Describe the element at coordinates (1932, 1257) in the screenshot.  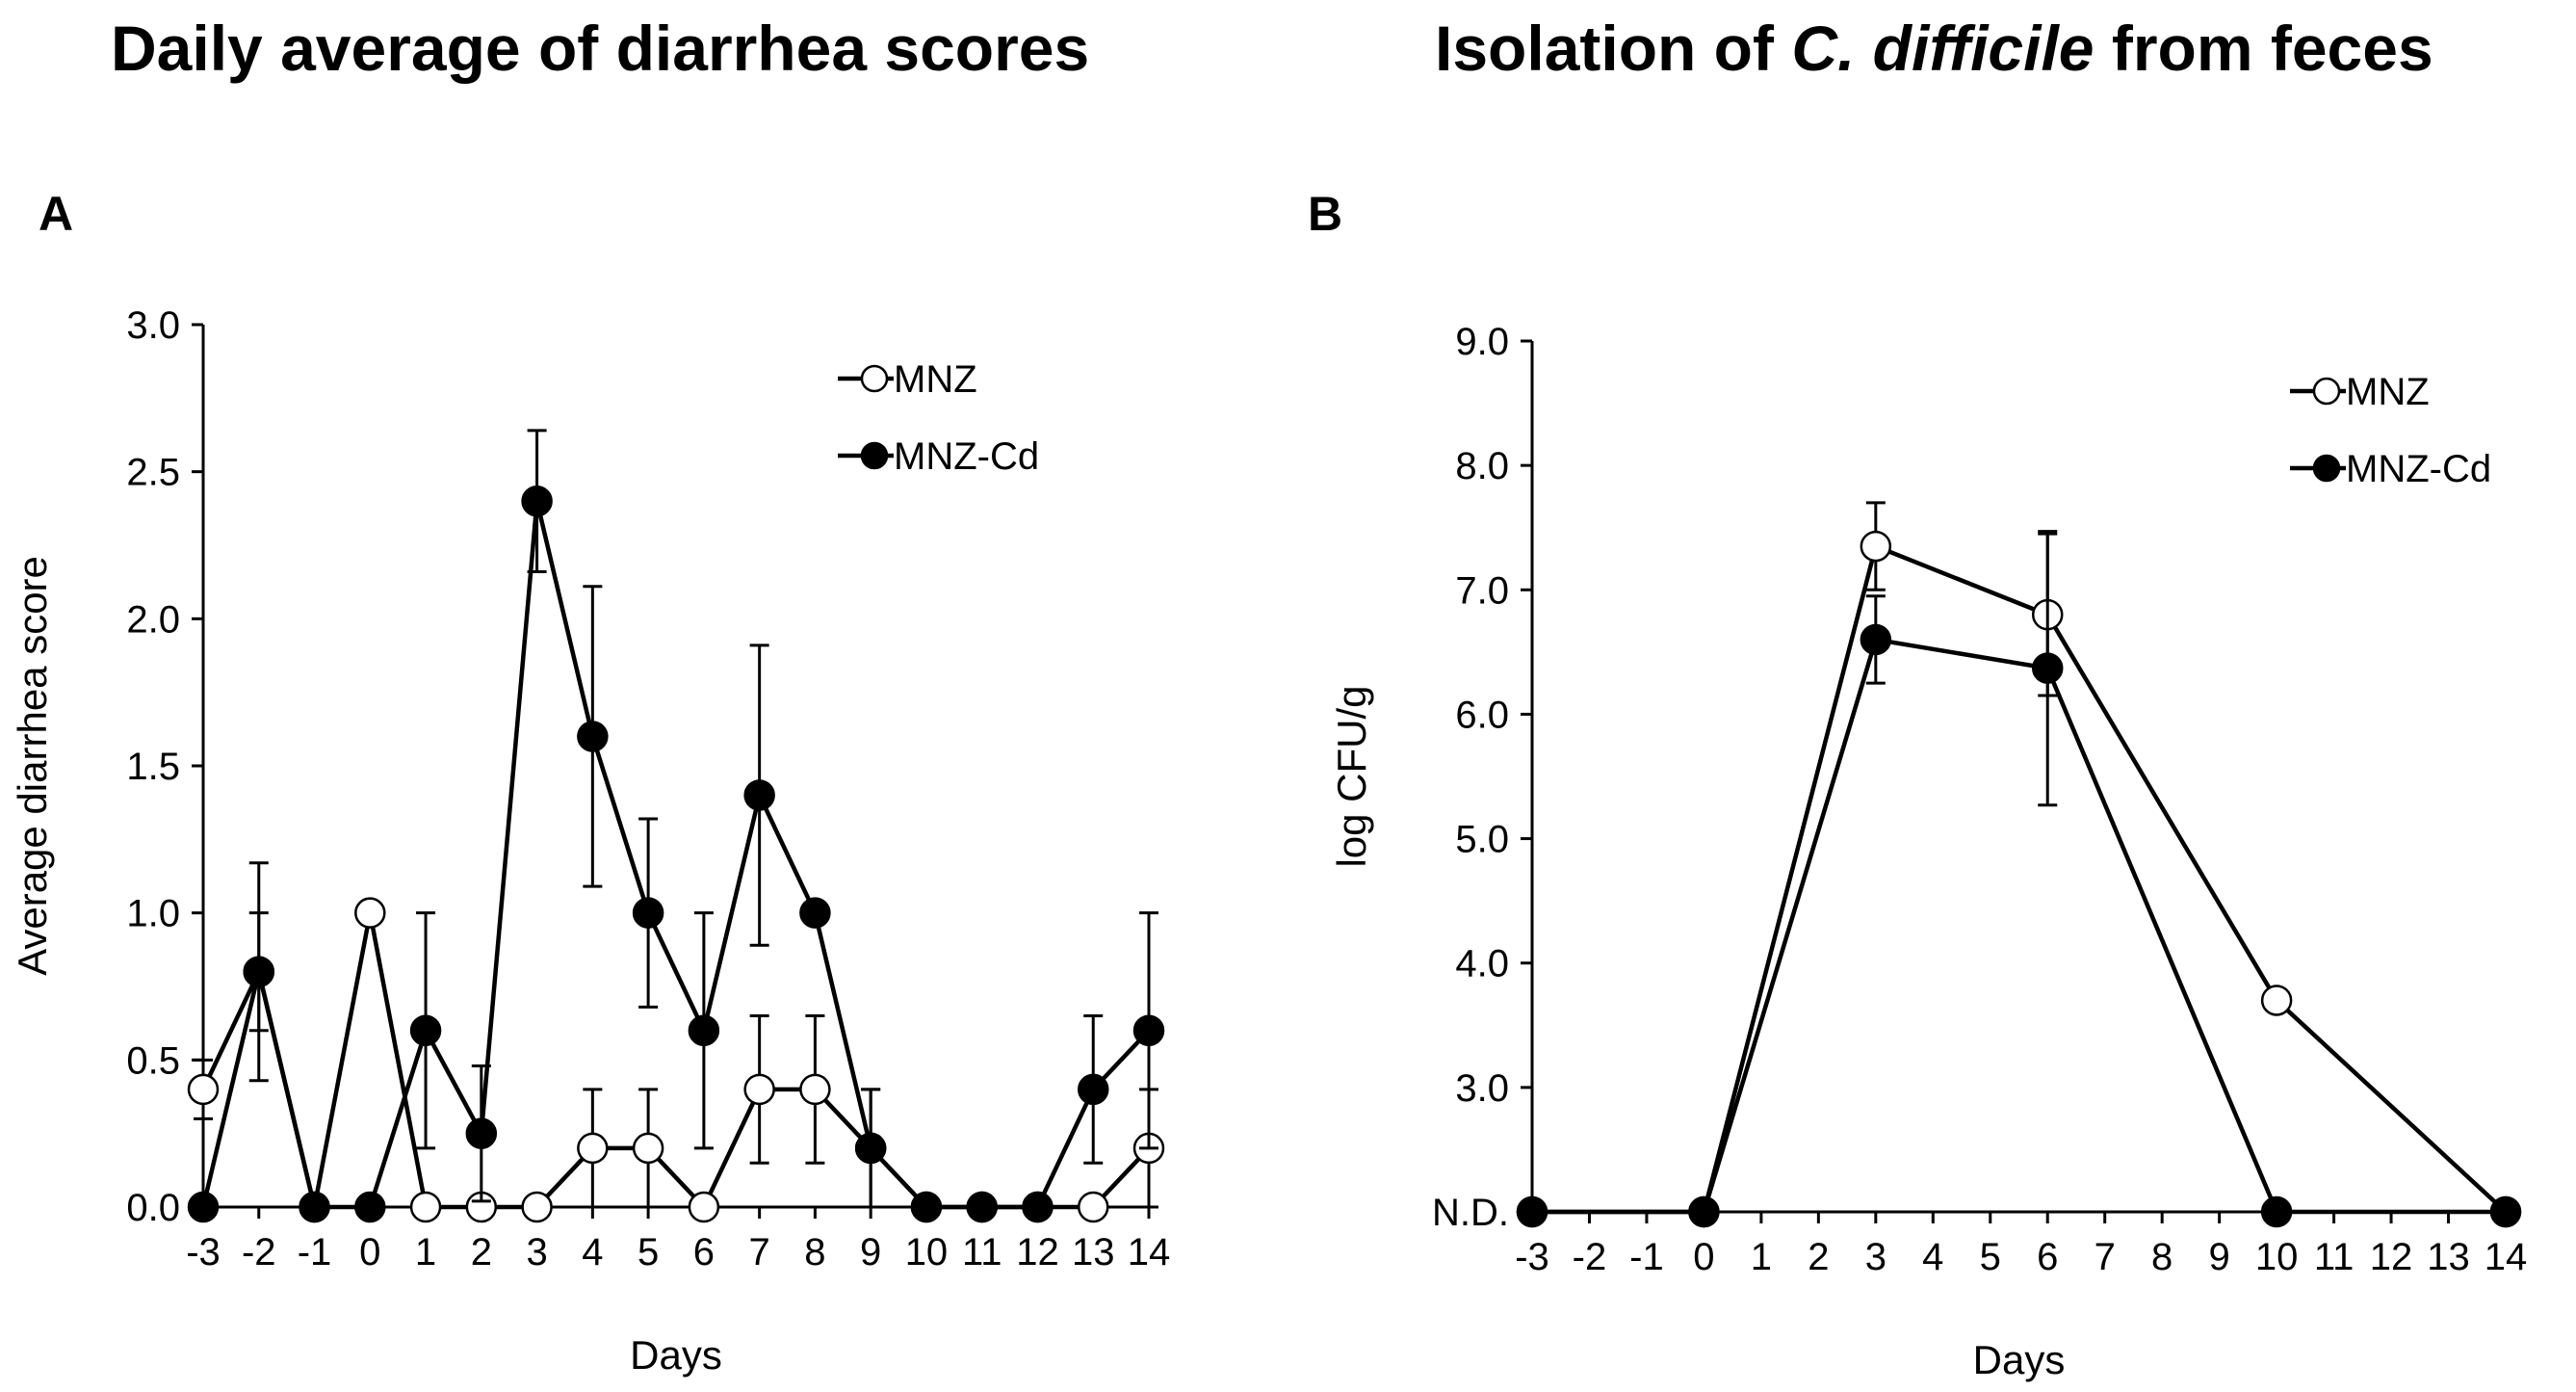
I see `x-tick-label: 4` at that location.